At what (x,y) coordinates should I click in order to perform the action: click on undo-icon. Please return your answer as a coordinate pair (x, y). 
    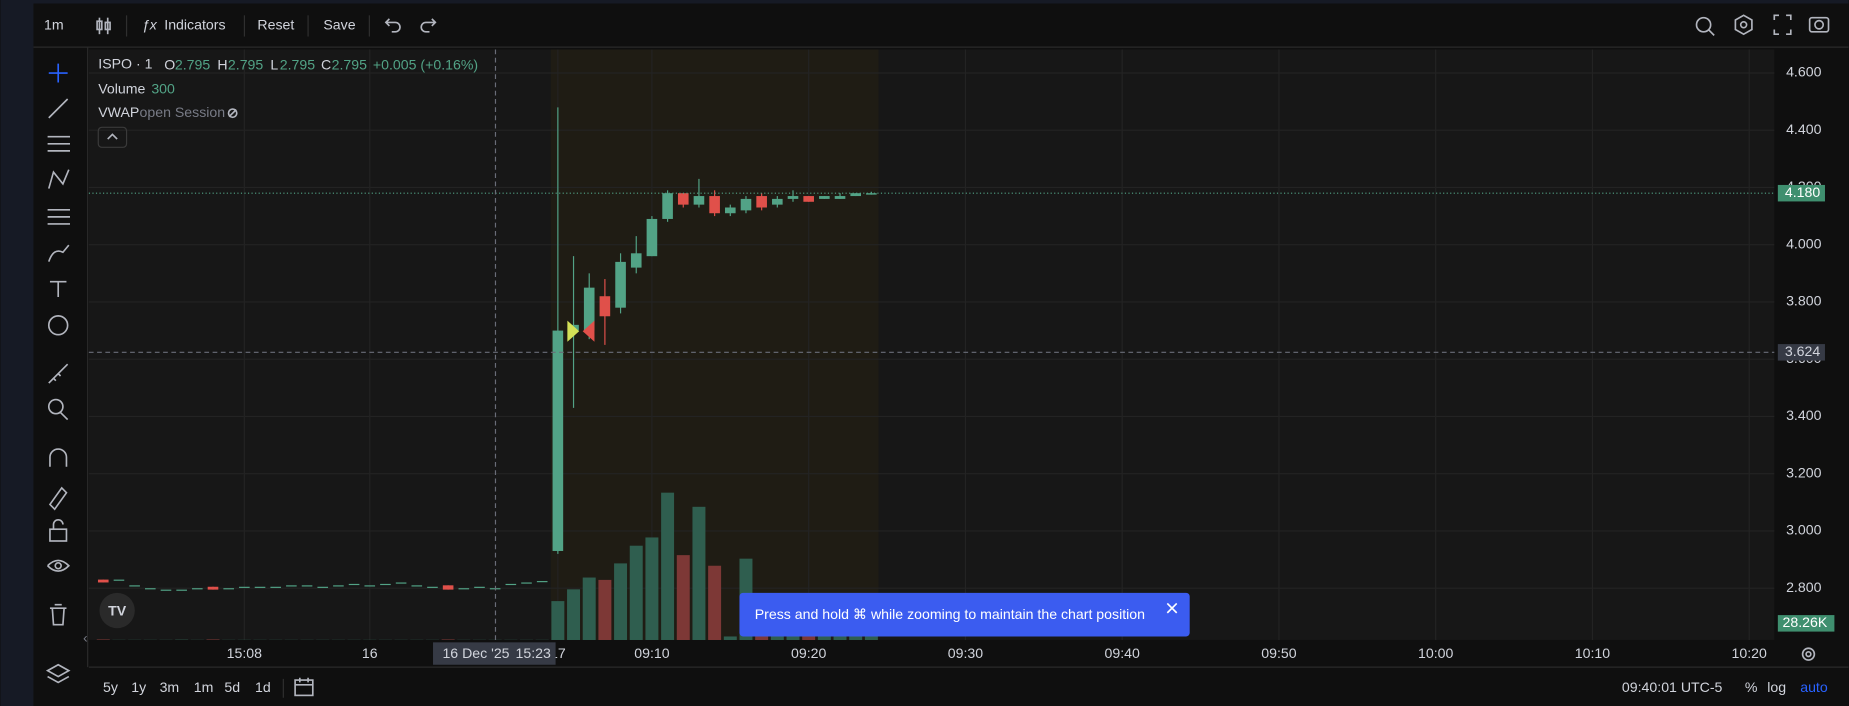
    Looking at the image, I should click on (392, 25).